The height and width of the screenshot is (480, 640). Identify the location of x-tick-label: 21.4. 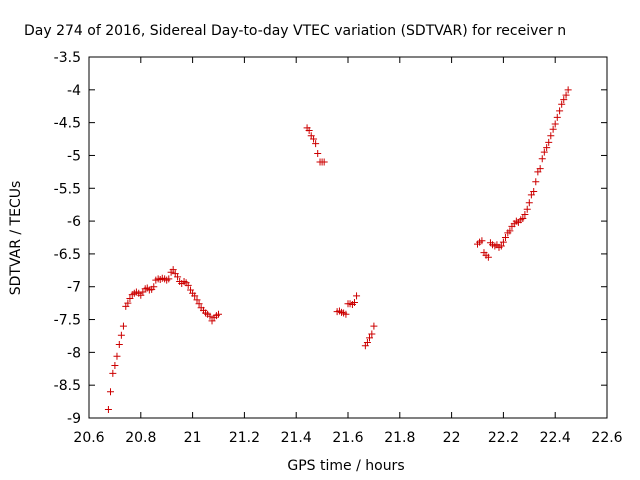
(296, 438).